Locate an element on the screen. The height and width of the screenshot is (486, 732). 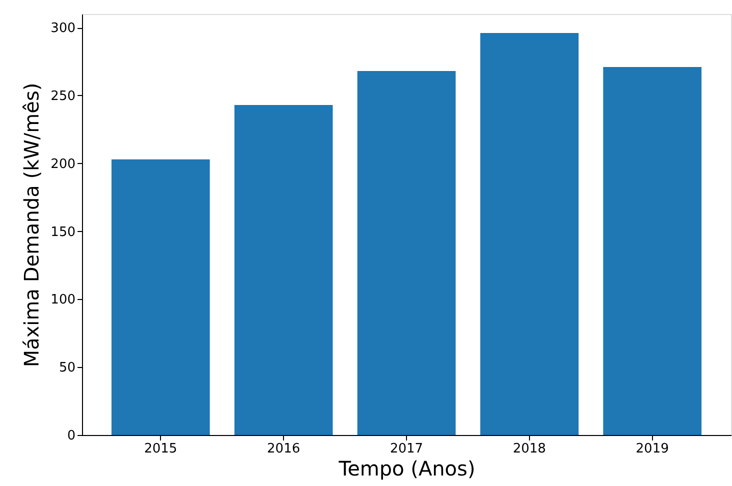
y-tick-label: 100 is located at coordinates (63, 300).